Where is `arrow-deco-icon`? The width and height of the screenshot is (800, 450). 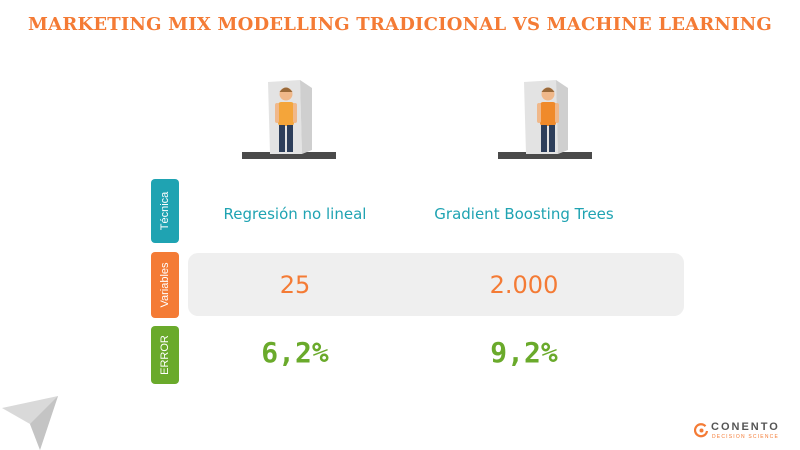
arrow-deco-icon is located at coordinates (30, 423).